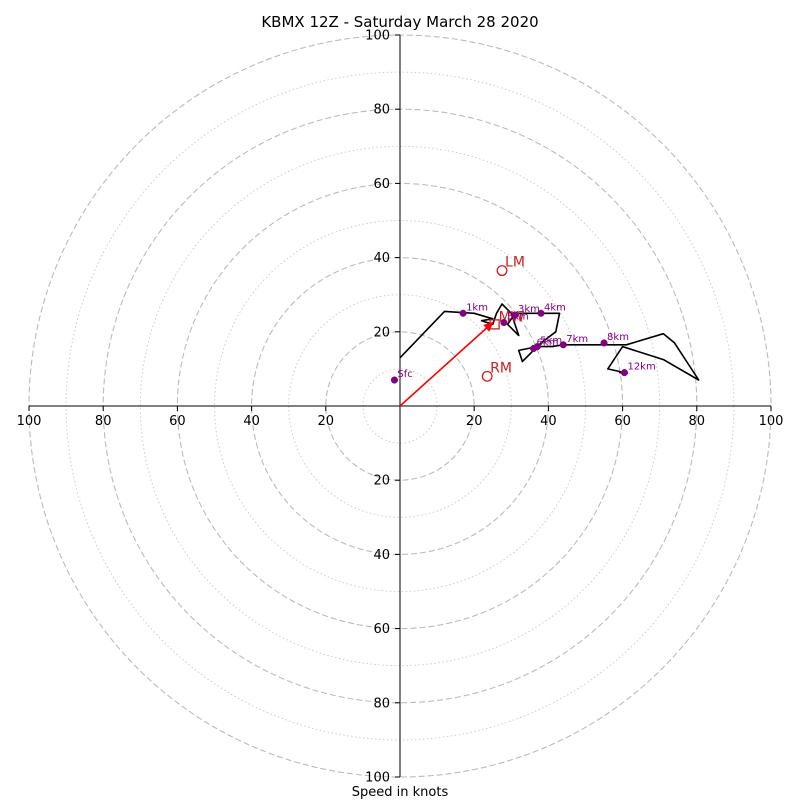 Image resolution: width=800 pixels, height=800 pixels. I want to click on x-axis-label: Speed in knots, so click(400, 792).